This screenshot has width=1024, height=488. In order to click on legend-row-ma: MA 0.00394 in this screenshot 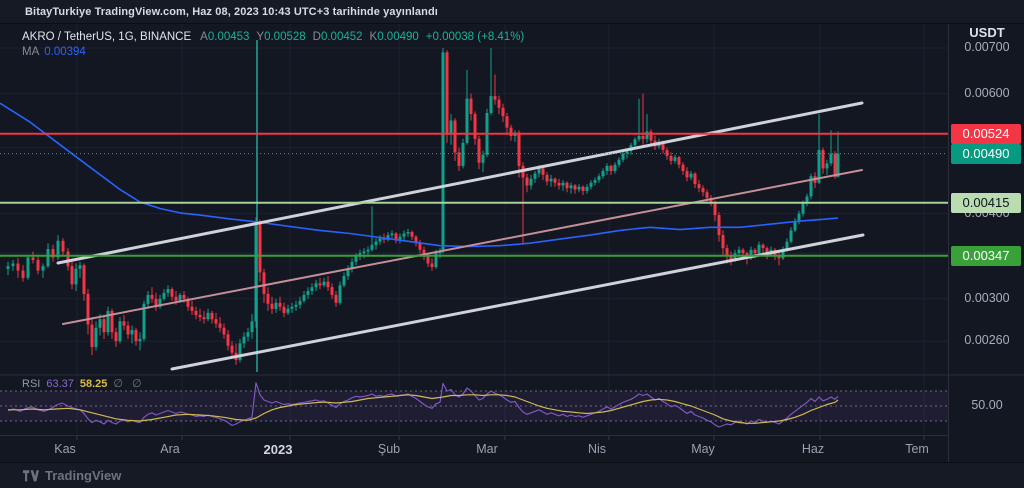, I will do `click(273, 52)`.